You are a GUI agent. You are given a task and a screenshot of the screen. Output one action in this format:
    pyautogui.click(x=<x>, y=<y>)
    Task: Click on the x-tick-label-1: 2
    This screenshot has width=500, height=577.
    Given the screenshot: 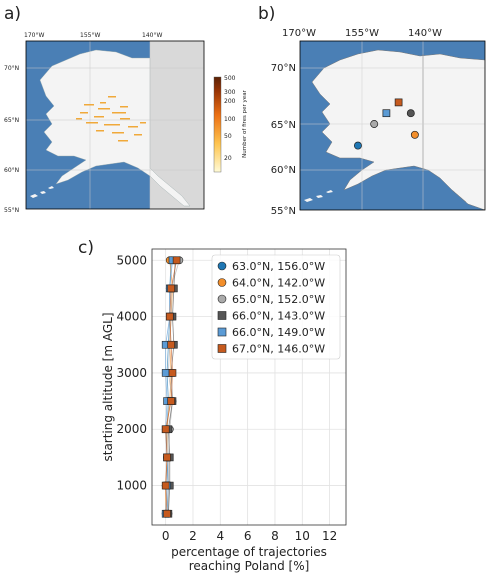 What is the action you would take?
    pyautogui.click(x=193, y=536)
    